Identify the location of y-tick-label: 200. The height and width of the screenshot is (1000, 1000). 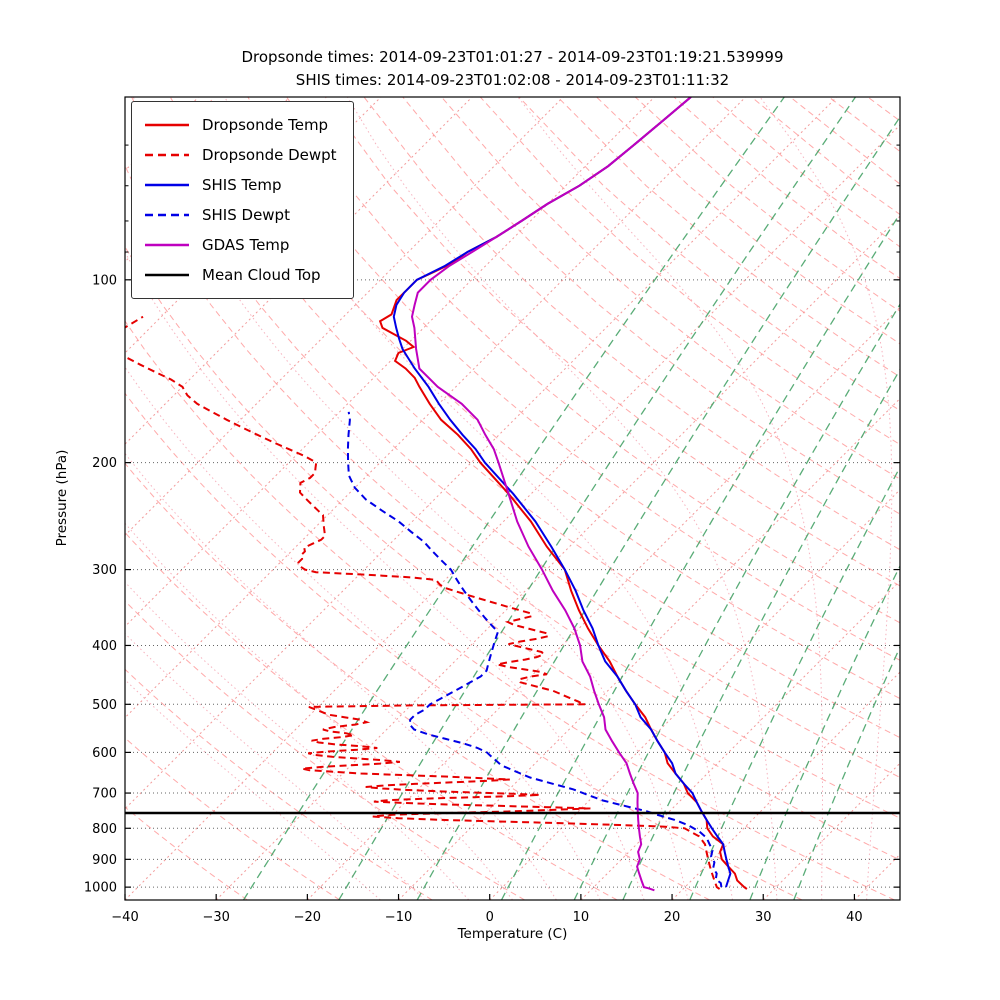
(104, 463).